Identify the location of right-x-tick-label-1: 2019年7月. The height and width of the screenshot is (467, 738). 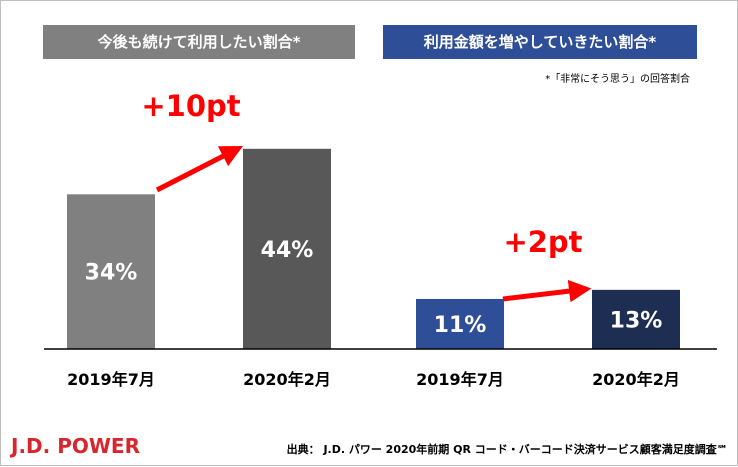
(460, 379).